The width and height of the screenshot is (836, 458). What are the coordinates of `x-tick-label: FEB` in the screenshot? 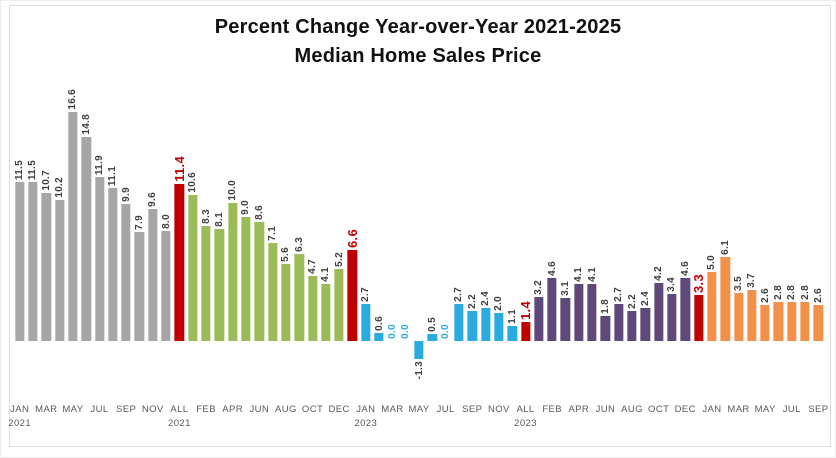 It's located at (552, 409).